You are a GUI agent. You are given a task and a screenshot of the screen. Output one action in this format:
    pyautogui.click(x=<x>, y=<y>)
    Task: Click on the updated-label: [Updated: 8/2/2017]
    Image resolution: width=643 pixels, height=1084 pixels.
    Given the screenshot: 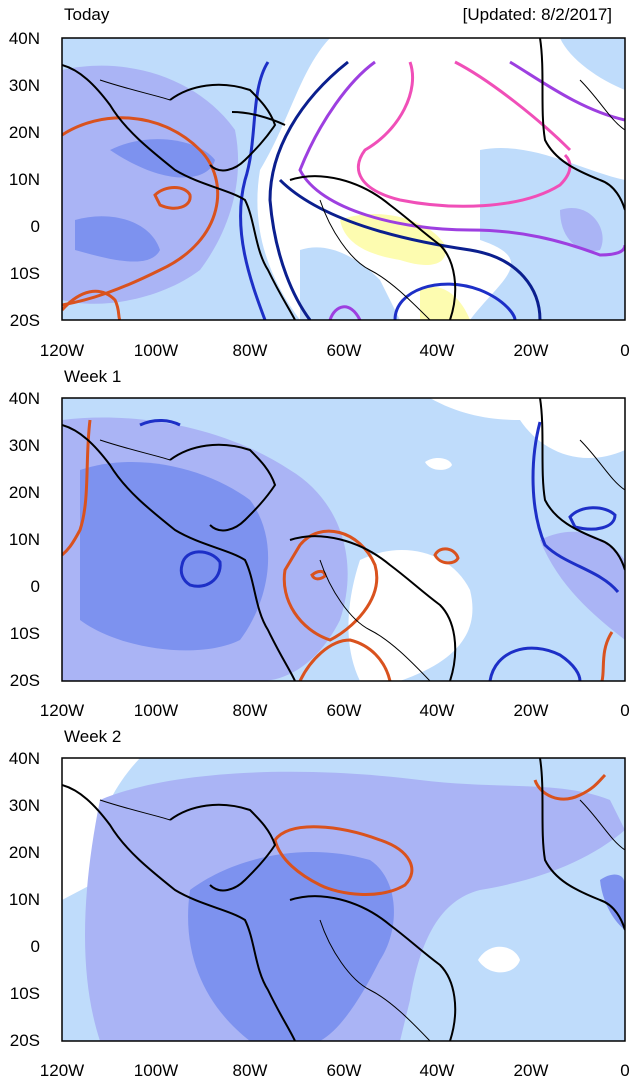 What is the action you would take?
    pyautogui.click(x=537, y=14)
    